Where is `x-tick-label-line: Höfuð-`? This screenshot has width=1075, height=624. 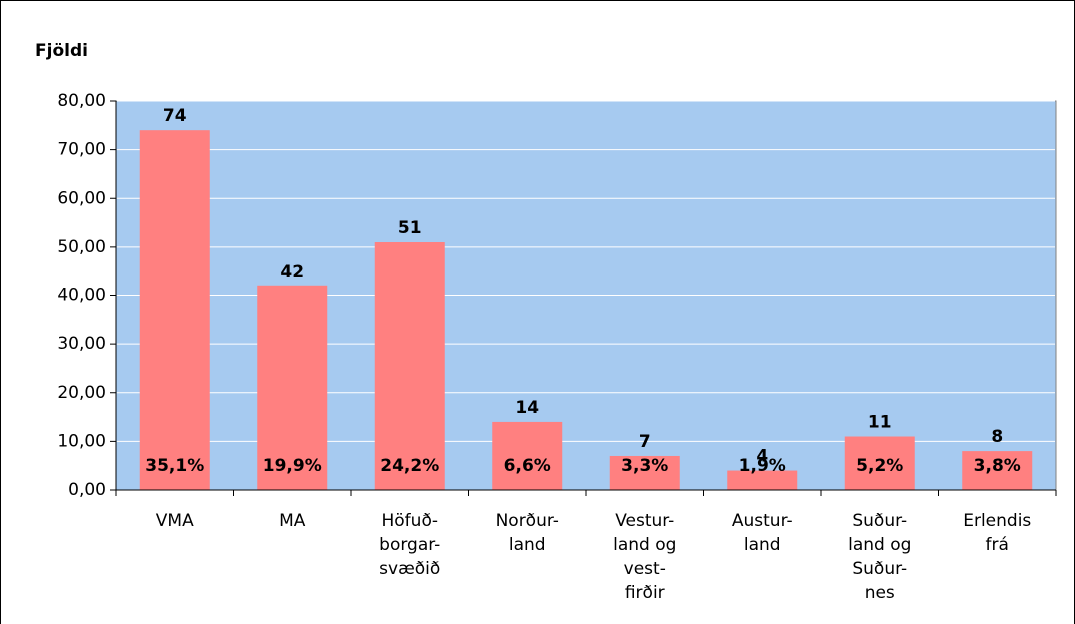 x-tick-label-line: Höfuð- is located at coordinates (410, 521).